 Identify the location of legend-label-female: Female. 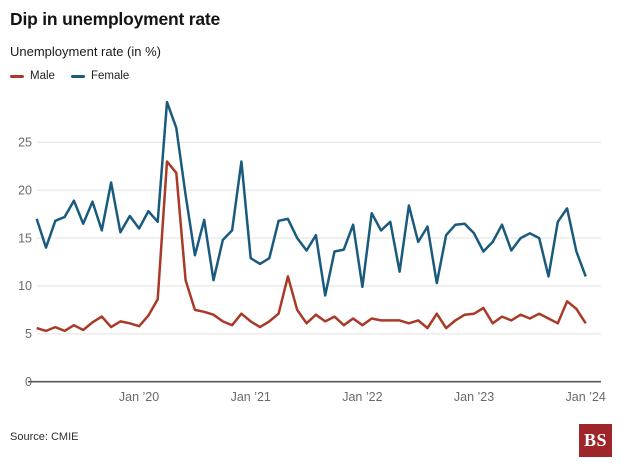
(110, 76).